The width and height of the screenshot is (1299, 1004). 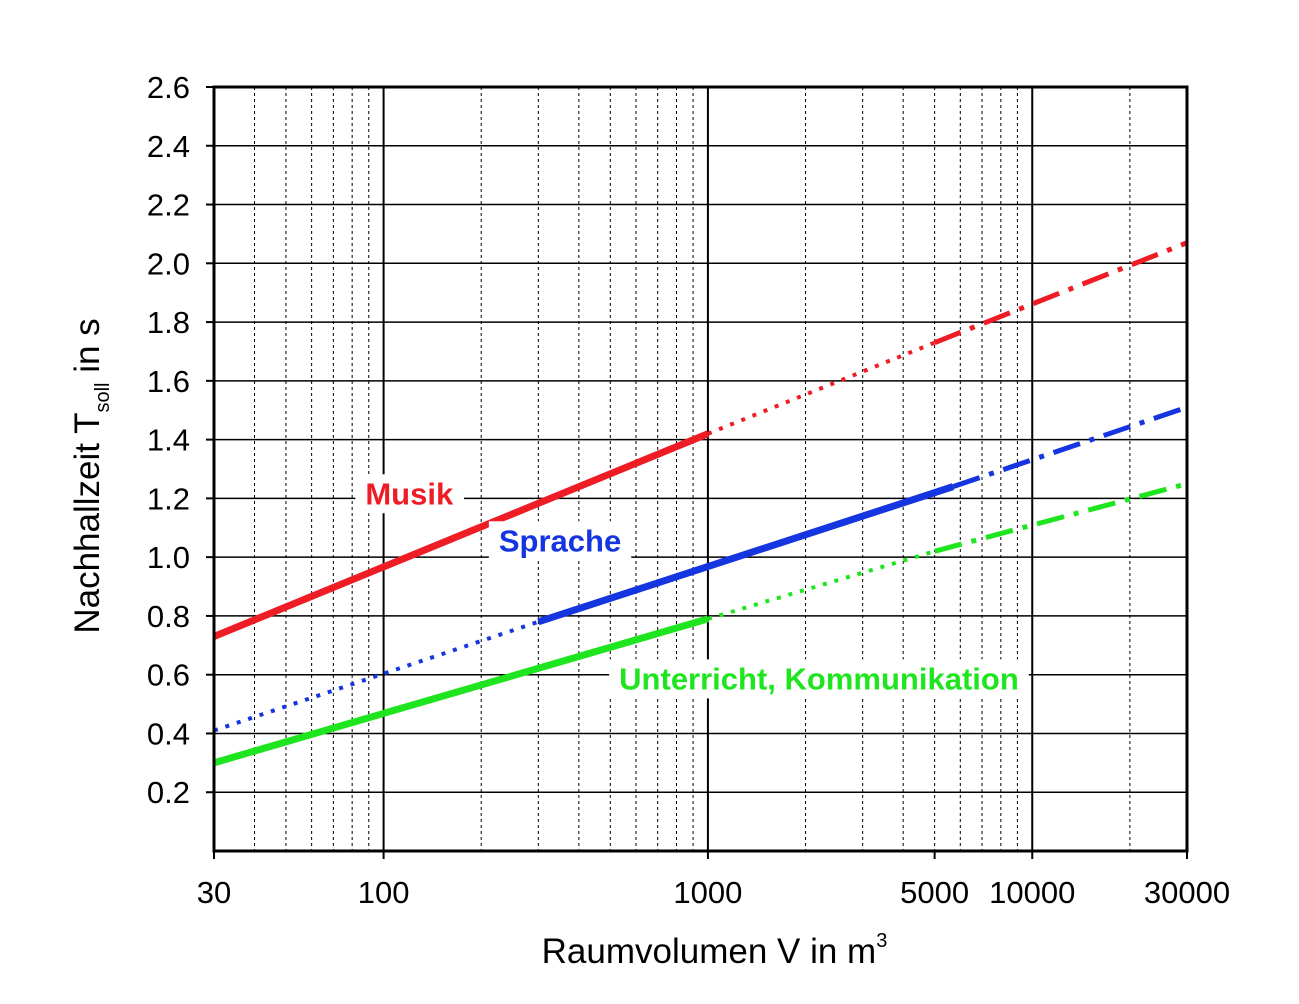 I want to click on y-tick-label-0.8: 0.8, so click(x=168, y=616).